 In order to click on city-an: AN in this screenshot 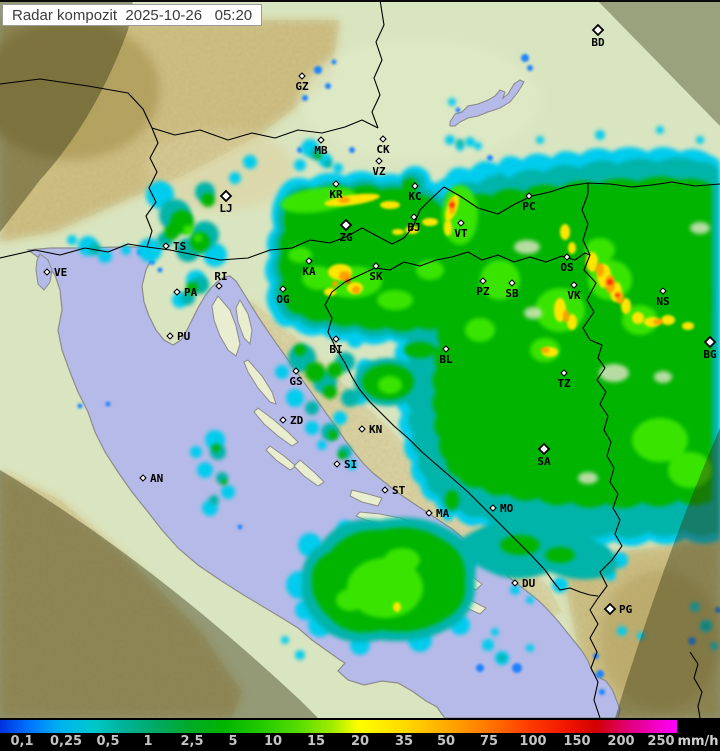, I will do `click(151, 478)`.